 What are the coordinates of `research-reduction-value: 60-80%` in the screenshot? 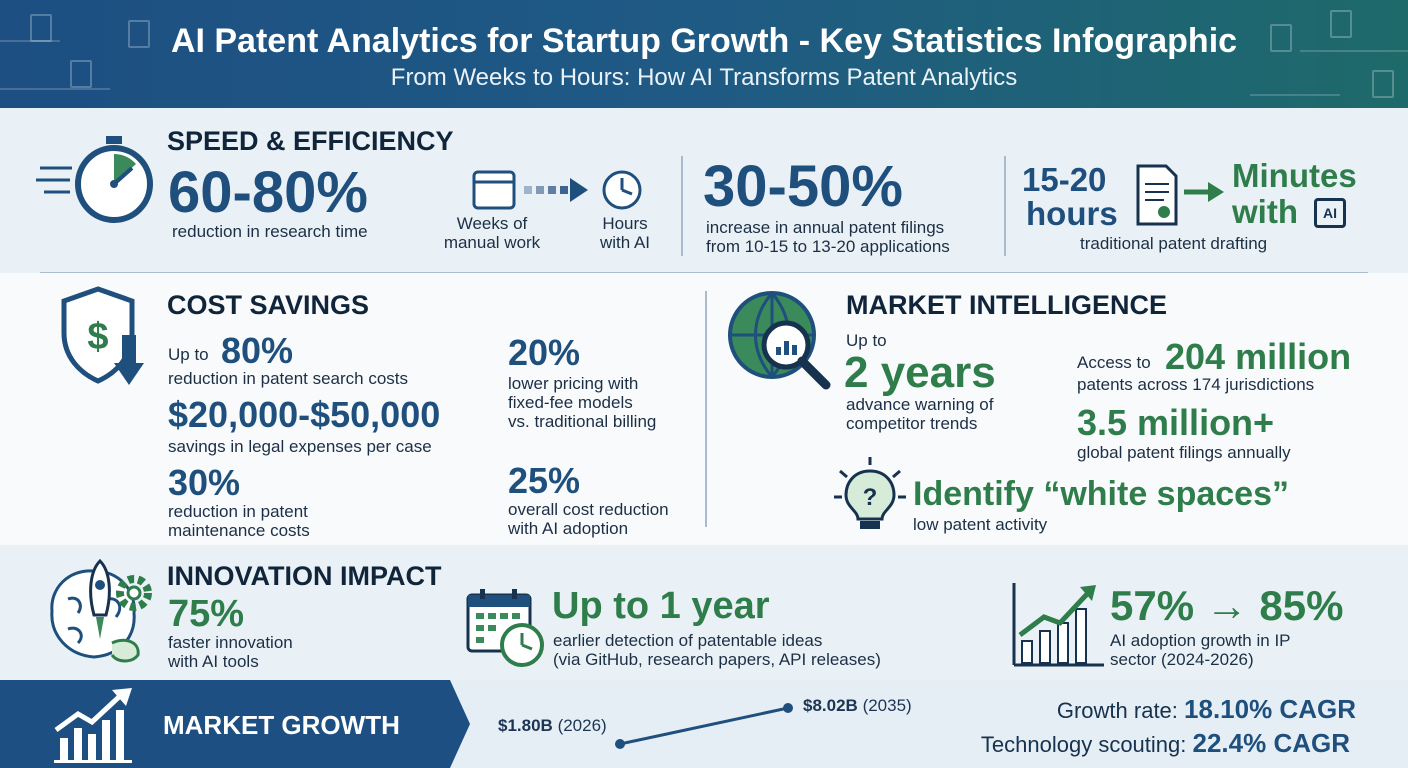 It's located at (268, 192).